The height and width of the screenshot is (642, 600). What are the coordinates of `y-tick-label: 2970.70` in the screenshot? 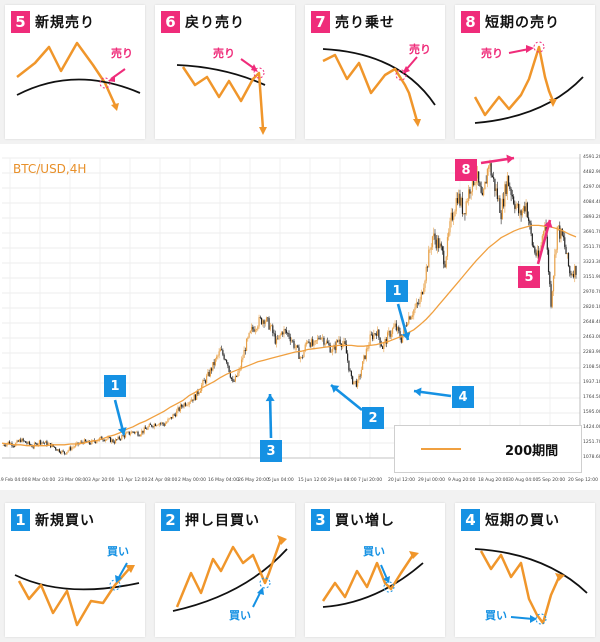 It's located at (591, 292).